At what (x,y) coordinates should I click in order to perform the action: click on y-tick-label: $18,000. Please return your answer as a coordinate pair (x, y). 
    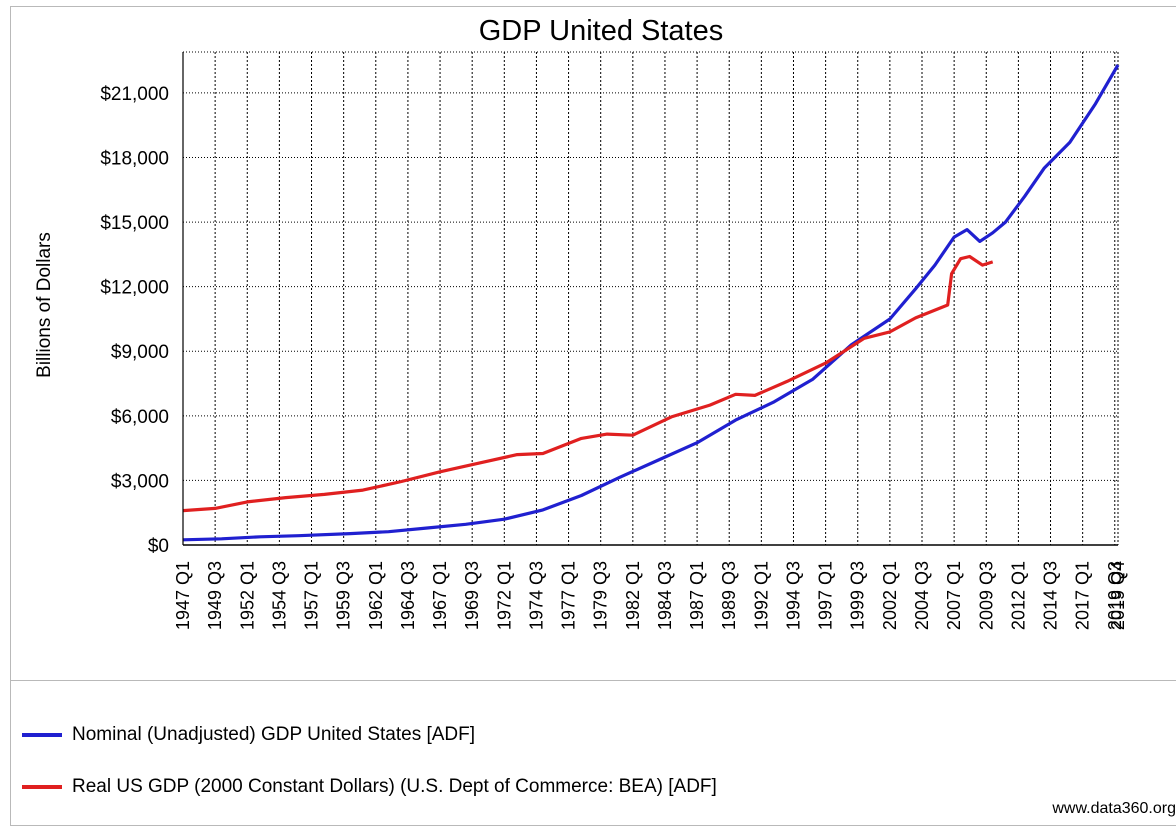
    Looking at the image, I should click on (134, 158).